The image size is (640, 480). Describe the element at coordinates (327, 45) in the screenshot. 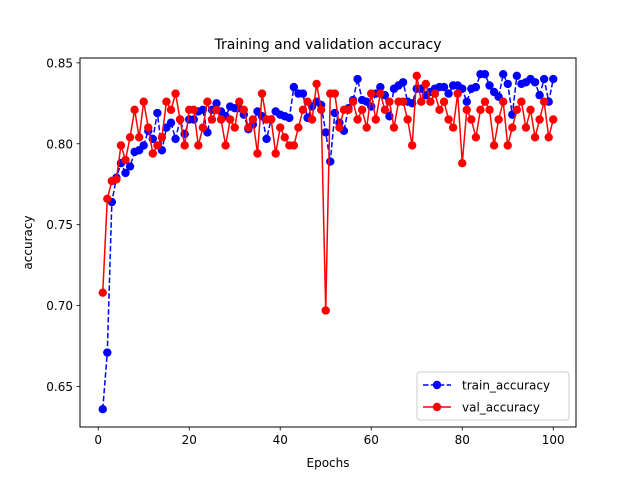

I see `chart-title: Training and validation accuracy` at that location.